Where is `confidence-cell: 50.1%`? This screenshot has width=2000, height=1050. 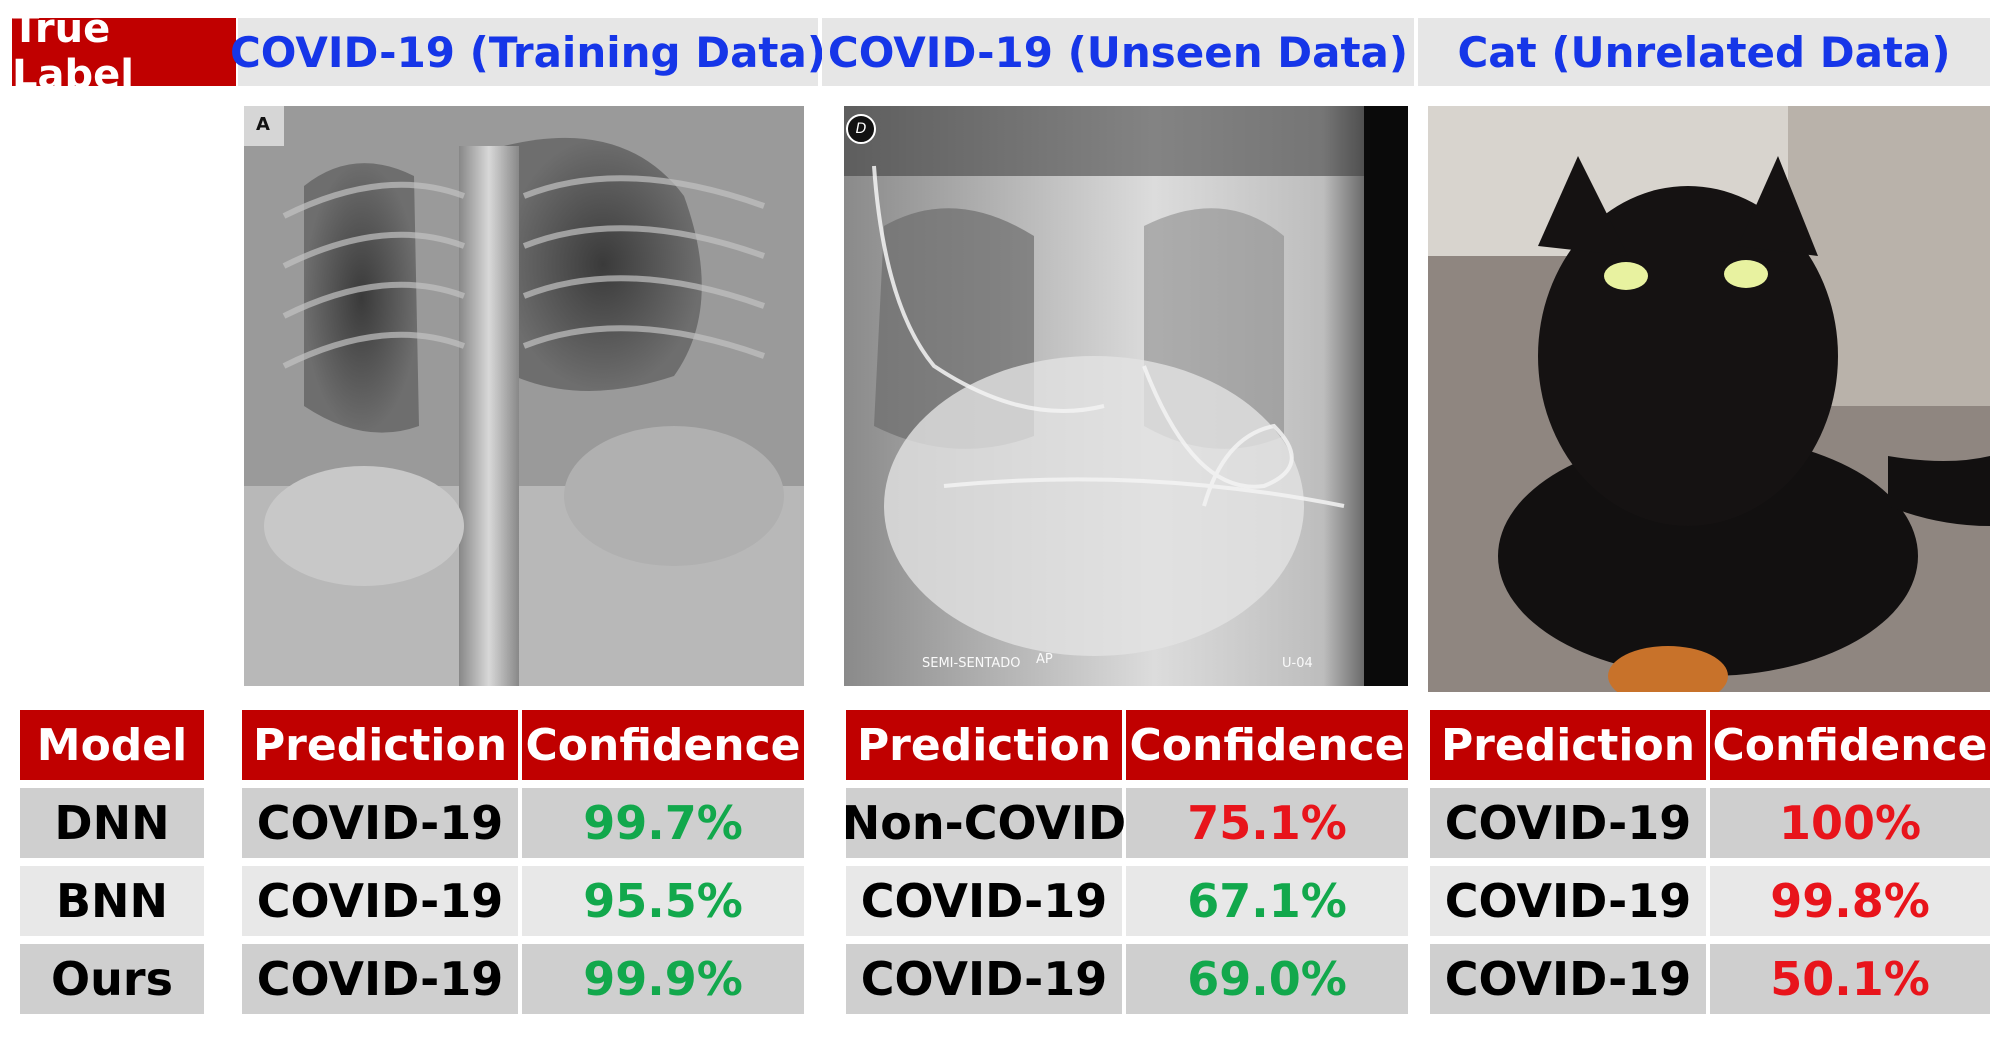 confidence-cell: 50.1% is located at coordinates (1850, 979).